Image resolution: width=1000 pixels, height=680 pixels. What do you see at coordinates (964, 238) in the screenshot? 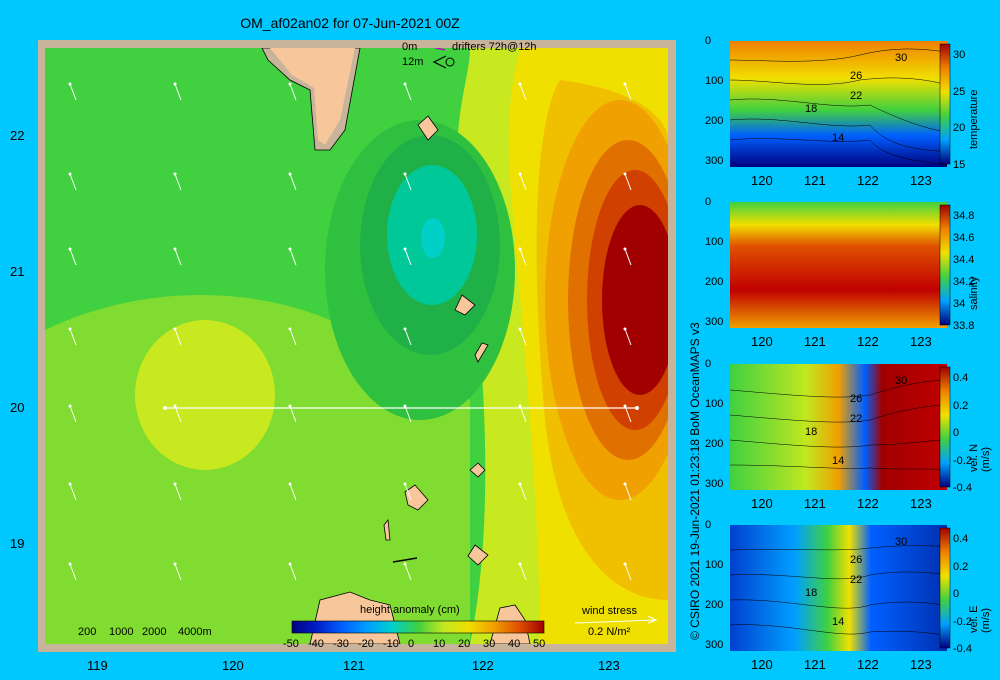
I see `salinity-cbar-tick: 34.6` at bounding box center [964, 238].